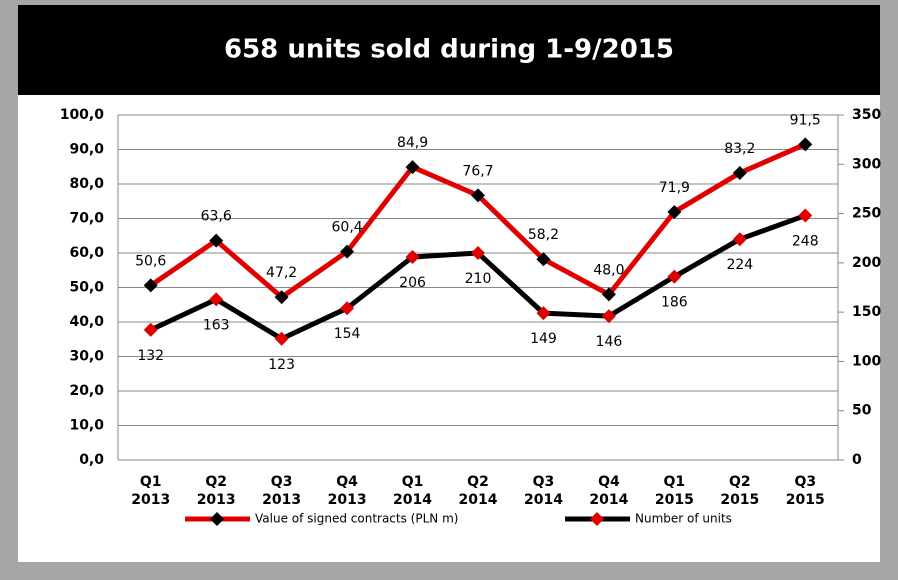 Image resolution: width=898 pixels, height=580 pixels. I want to click on y-tick-label: 80,0, so click(86, 184).